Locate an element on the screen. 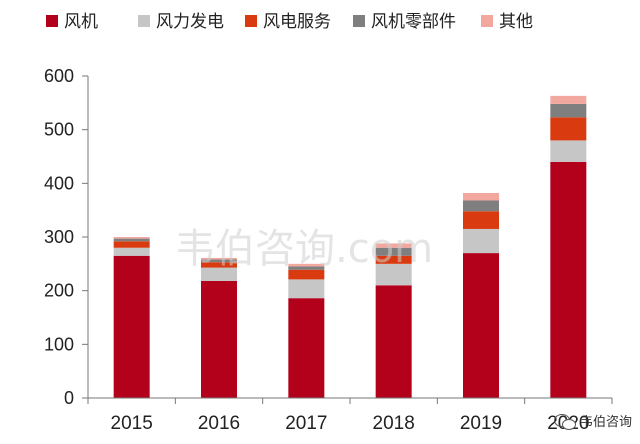 Image resolution: width=640 pixels, height=444 pixels. source-badge: 韦伯咨询 is located at coordinates (592, 420).